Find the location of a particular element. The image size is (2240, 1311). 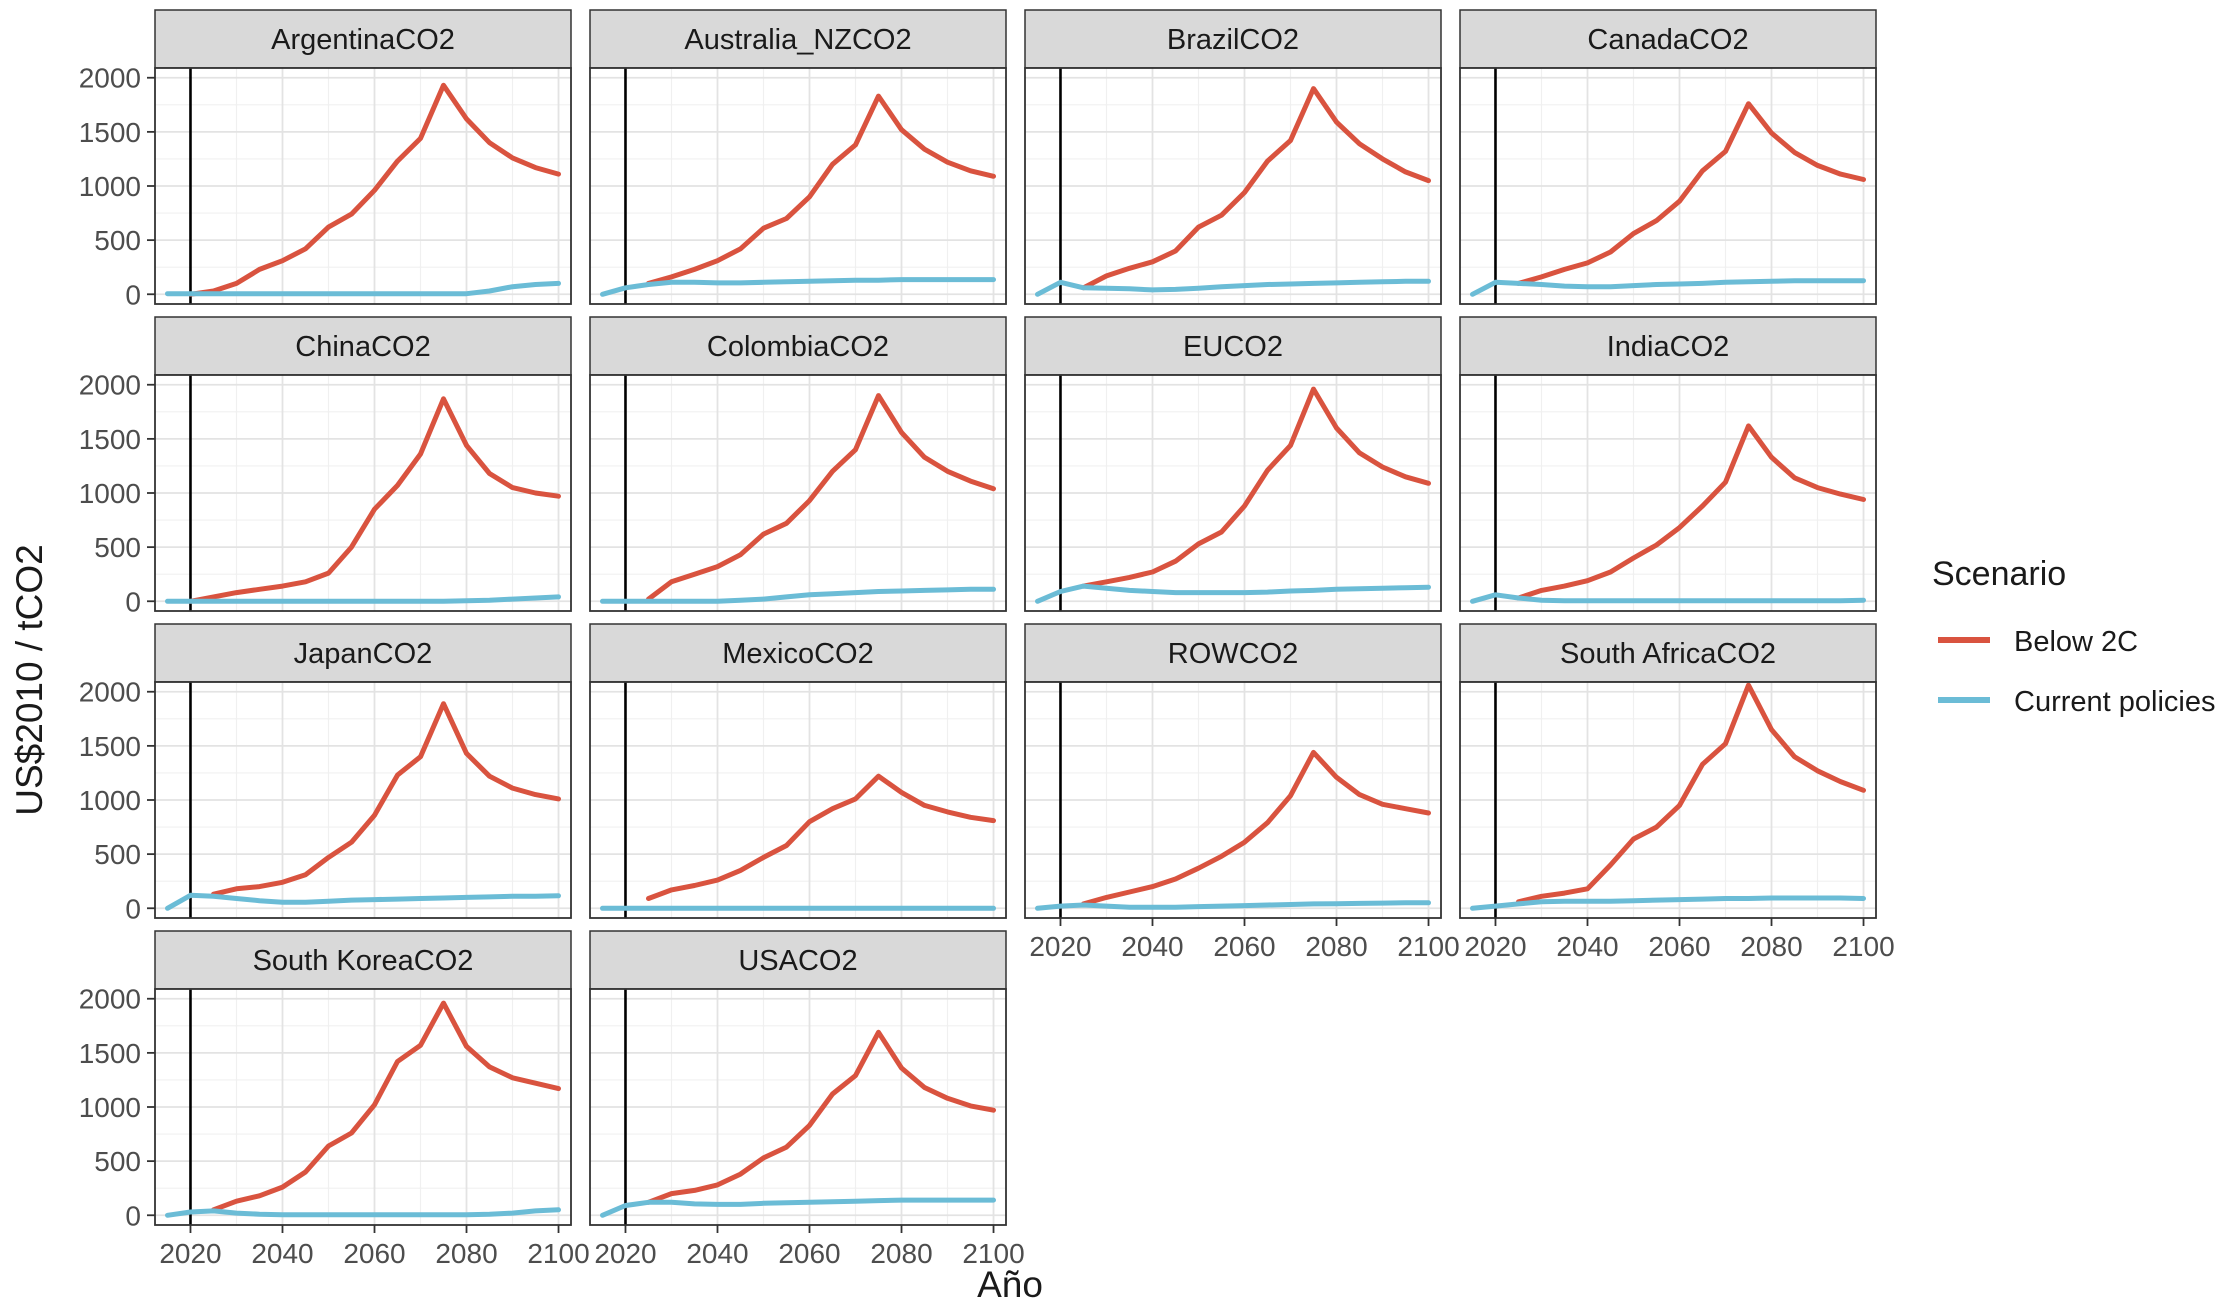

facet-strip-label: South KoreaCO2 is located at coordinates (363, 961).